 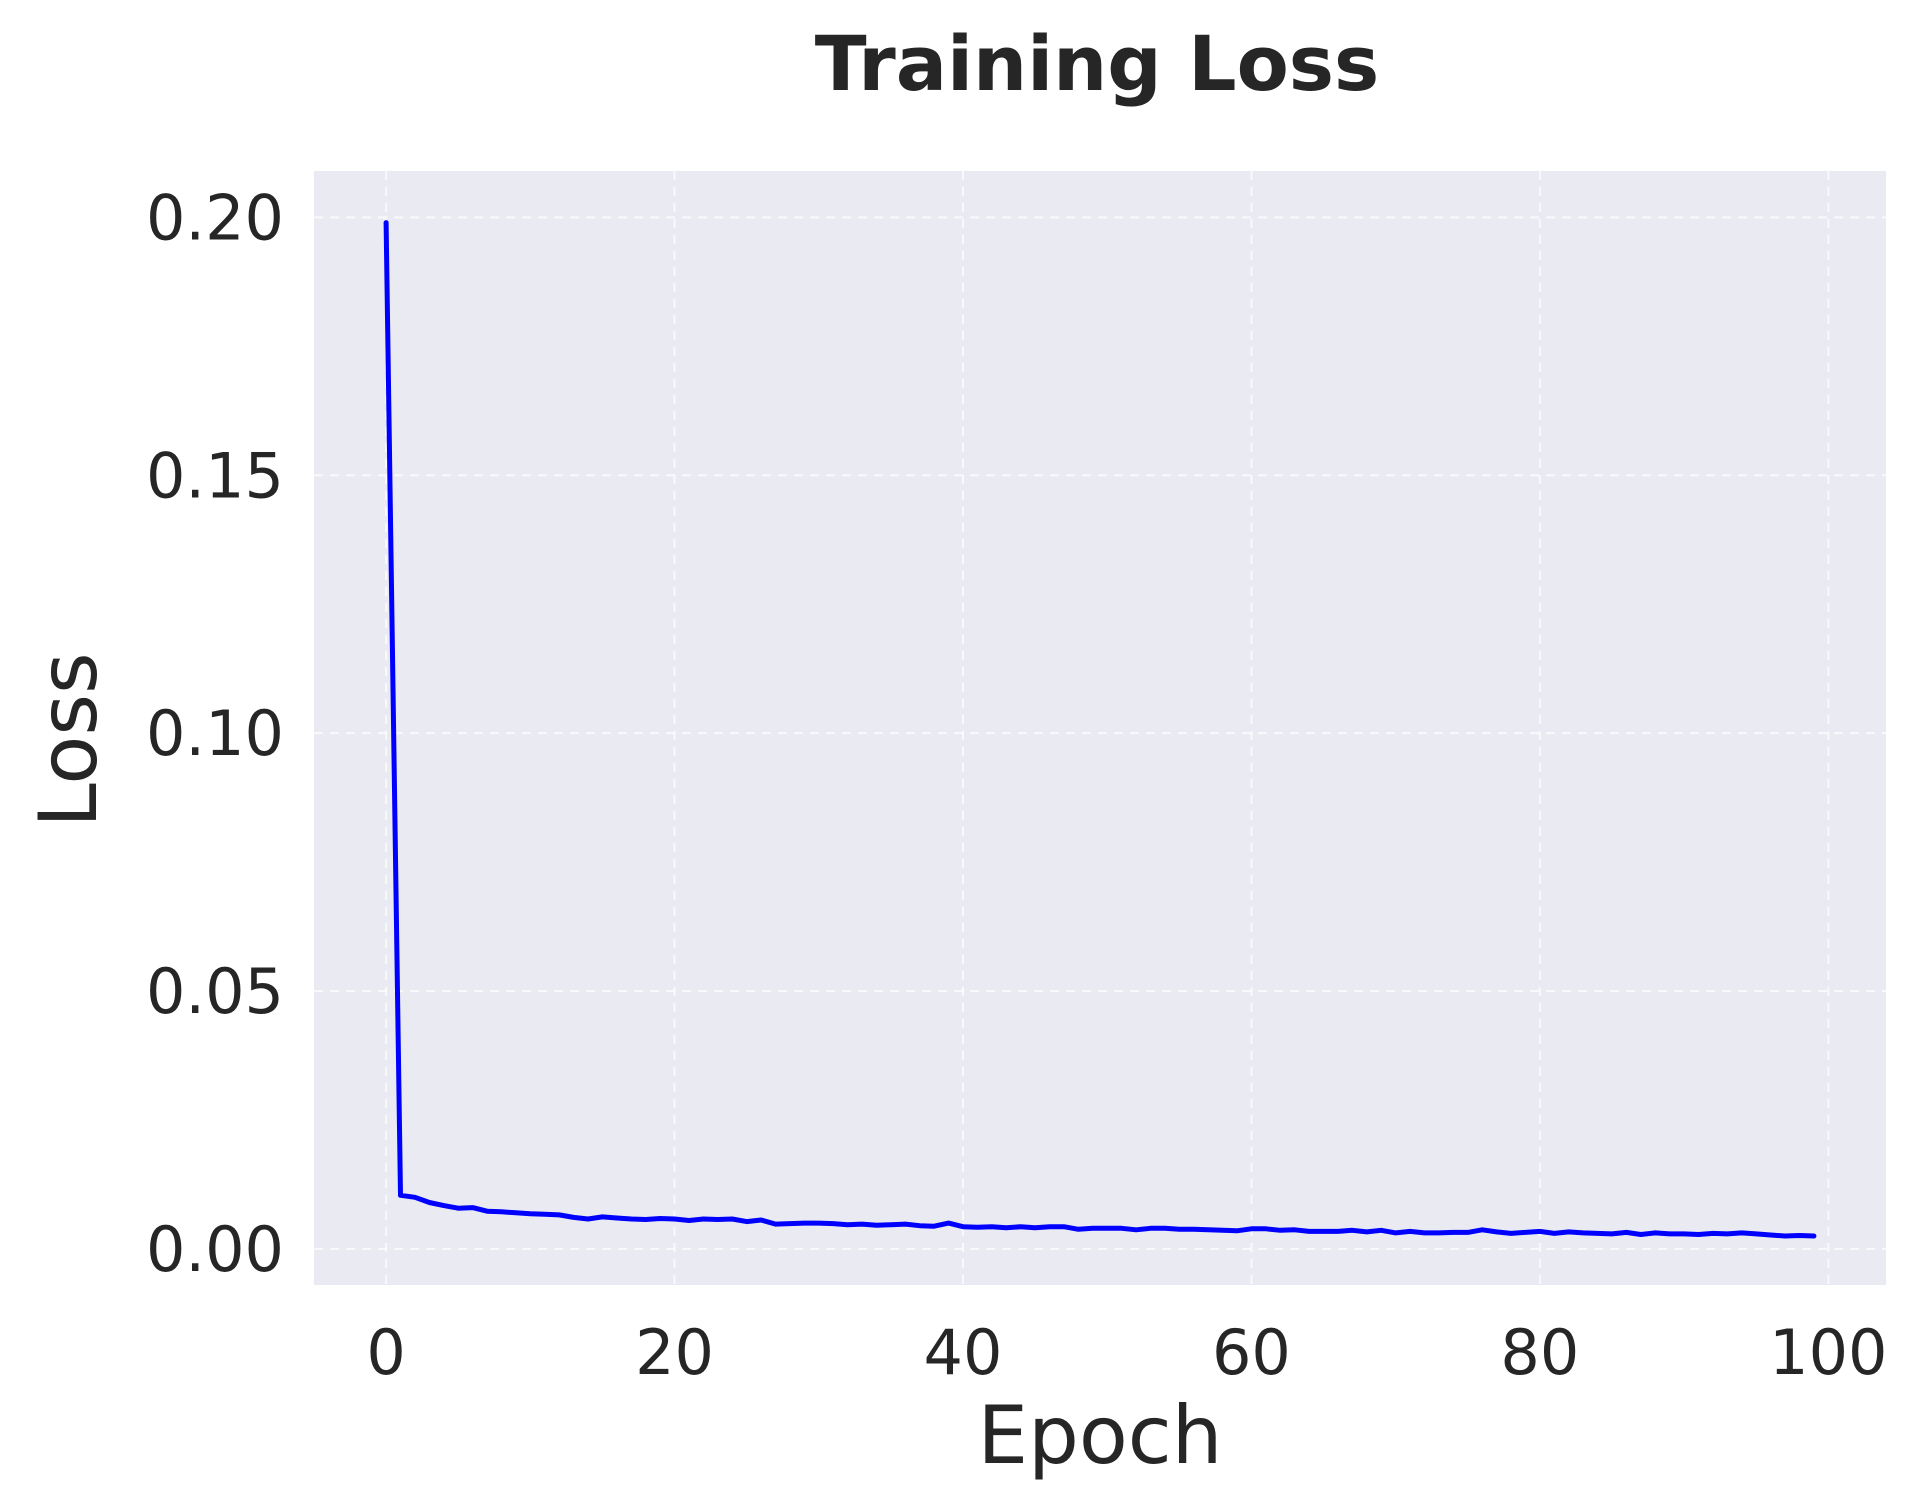 I want to click on y-tick-labels: 0.00 0.05 0.10 0.15 0.20, so click(x=215, y=733).